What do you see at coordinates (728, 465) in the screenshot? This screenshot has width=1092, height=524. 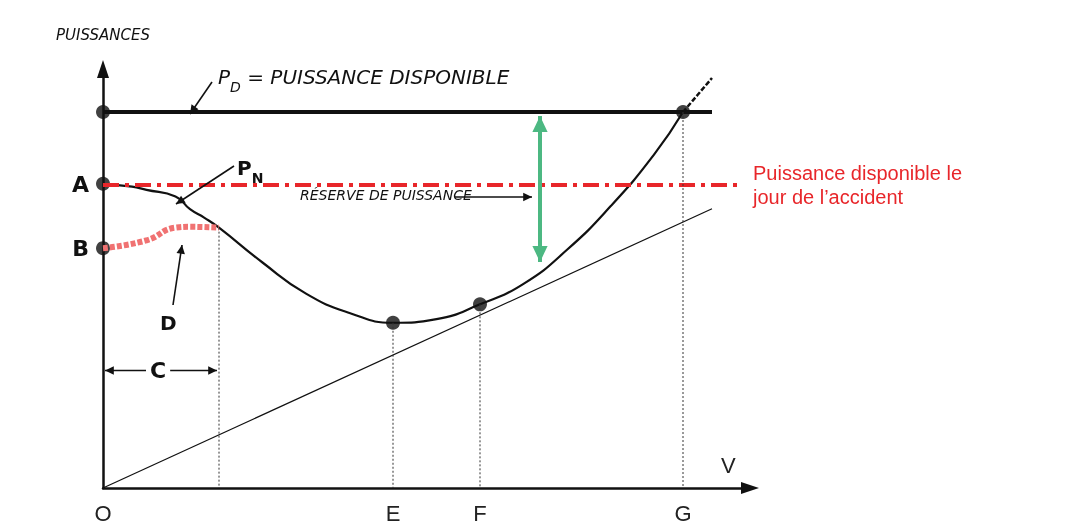 I see `x-axis-title: V` at bounding box center [728, 465].